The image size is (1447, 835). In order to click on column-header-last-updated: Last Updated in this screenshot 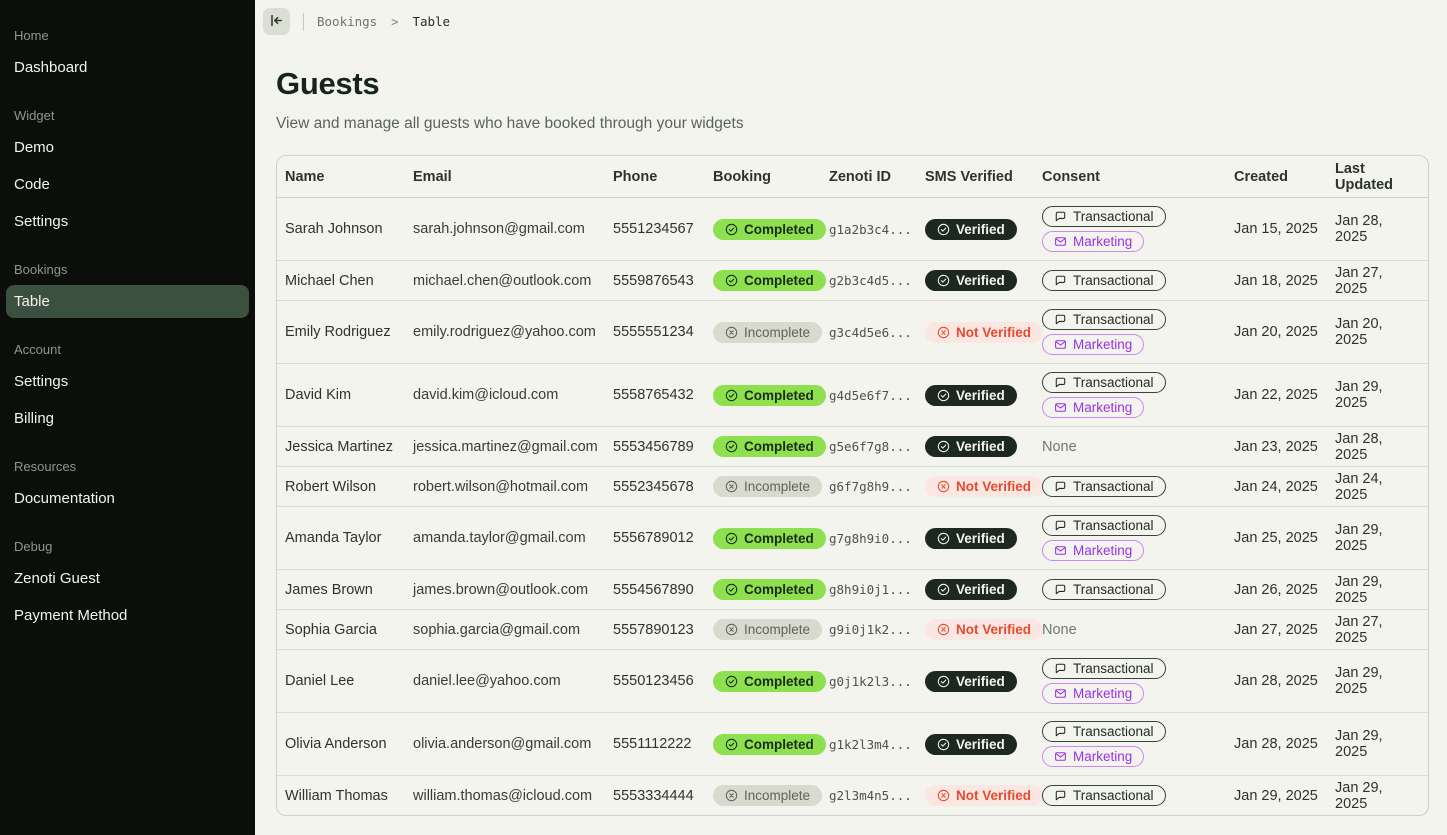, I will do `click(1364, 176)`.